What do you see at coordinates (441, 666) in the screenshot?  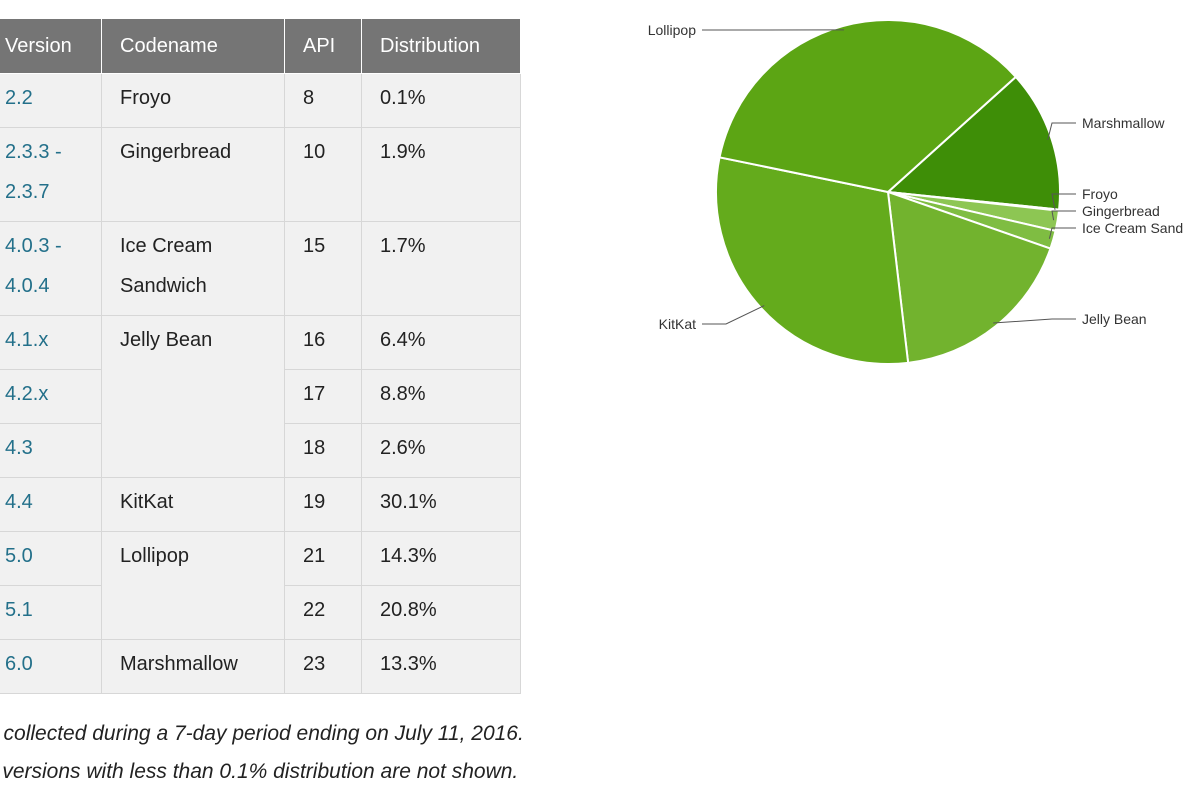 I see `distribution-cell: 13.3%` at bounding box center [441, 666].